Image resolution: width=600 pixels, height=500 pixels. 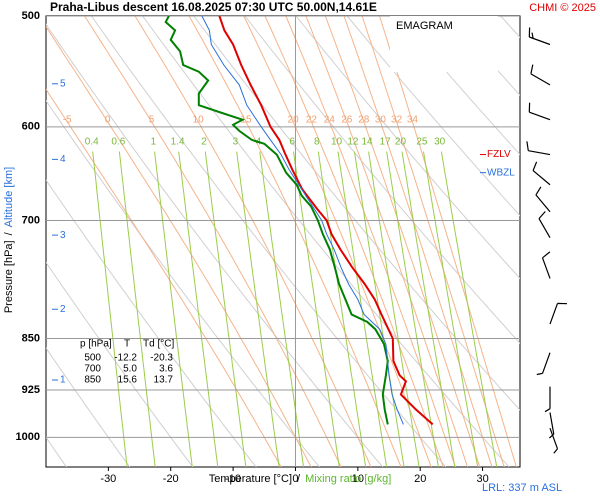 I want to click on table-cell: -12.2, so click(x=125, y=358).